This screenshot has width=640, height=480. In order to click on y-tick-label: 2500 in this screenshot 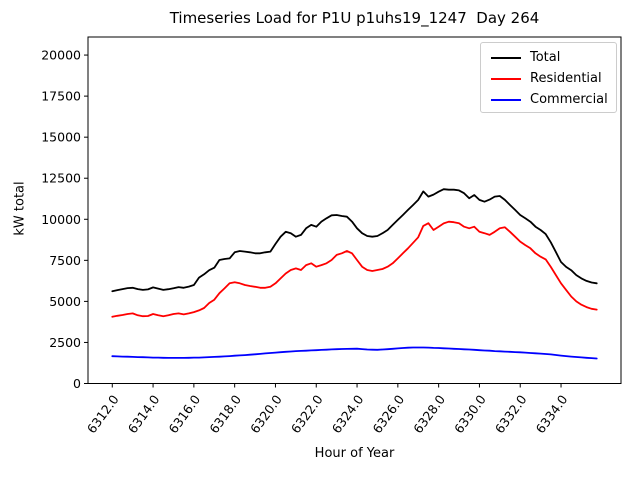, I will do `click(65, 342)`.